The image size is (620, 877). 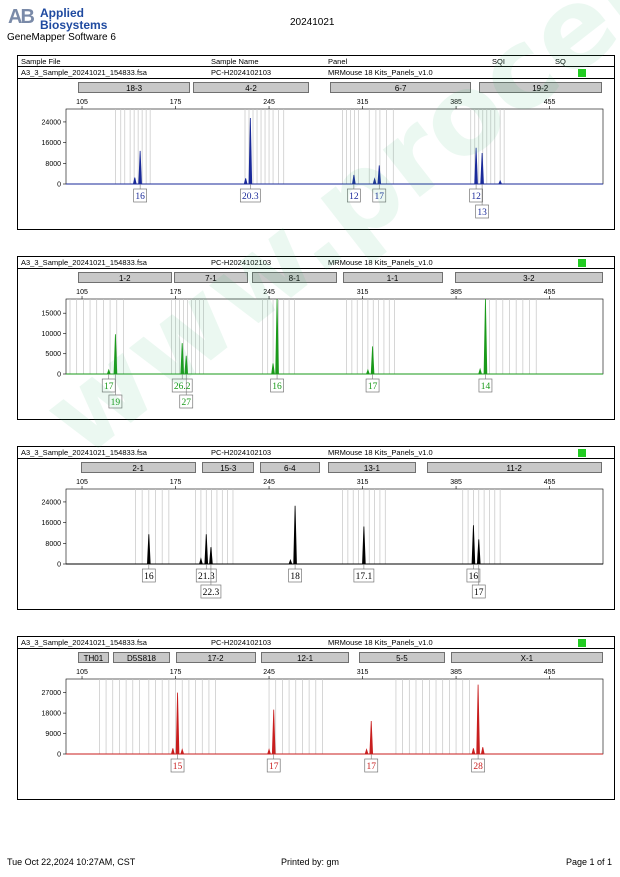 I want to click on marker-7-1: 7-1, so click(x=211, y=277).